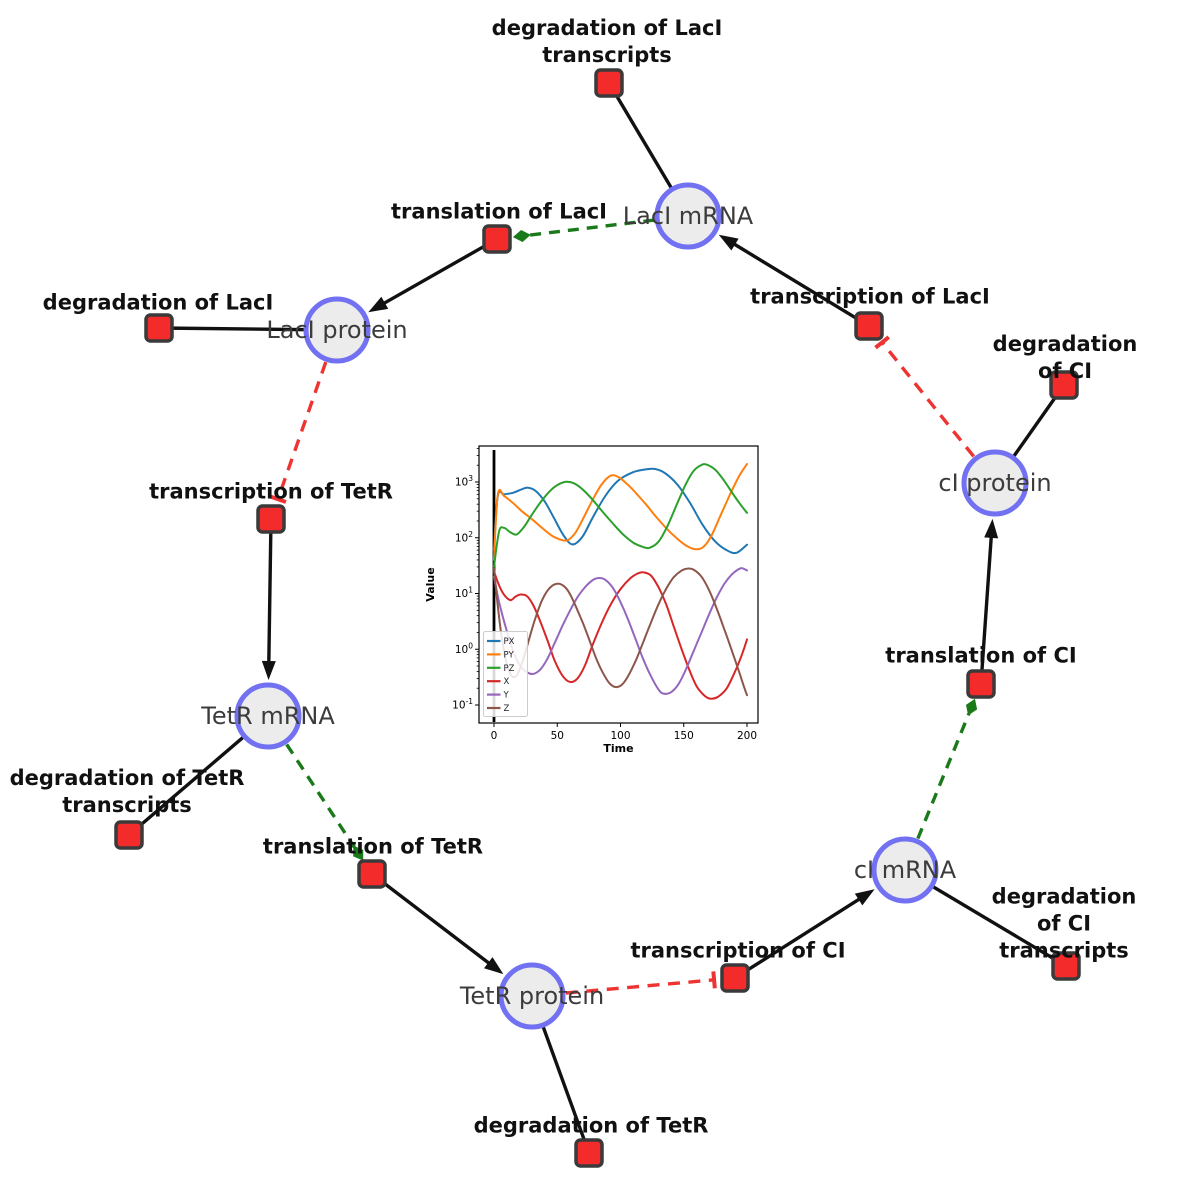 This screenshot has width=1189, height=1200. I want to click on reaction-node-deg_laci_tx, so click(609, 83).